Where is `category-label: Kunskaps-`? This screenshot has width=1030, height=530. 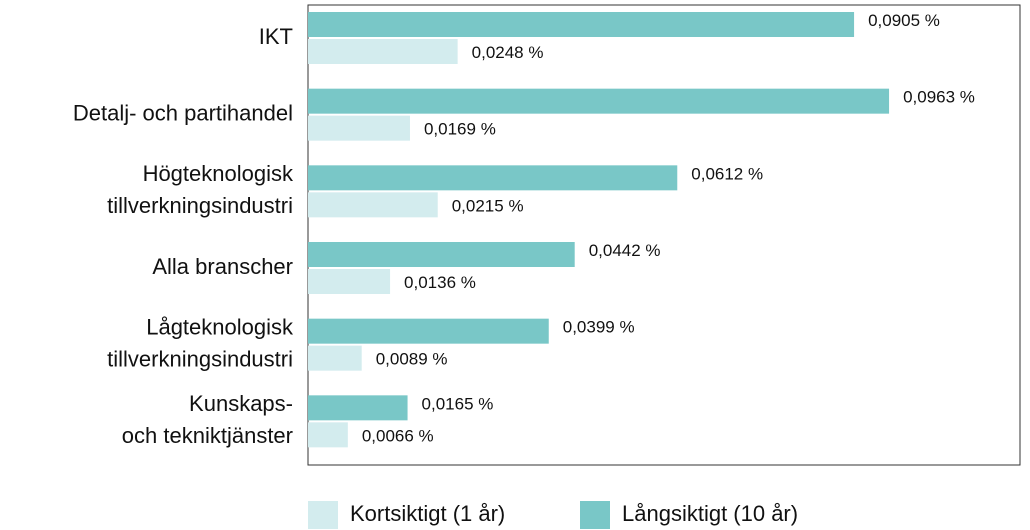 category-label: Kunskaps- is located at coordinates (241, 403).